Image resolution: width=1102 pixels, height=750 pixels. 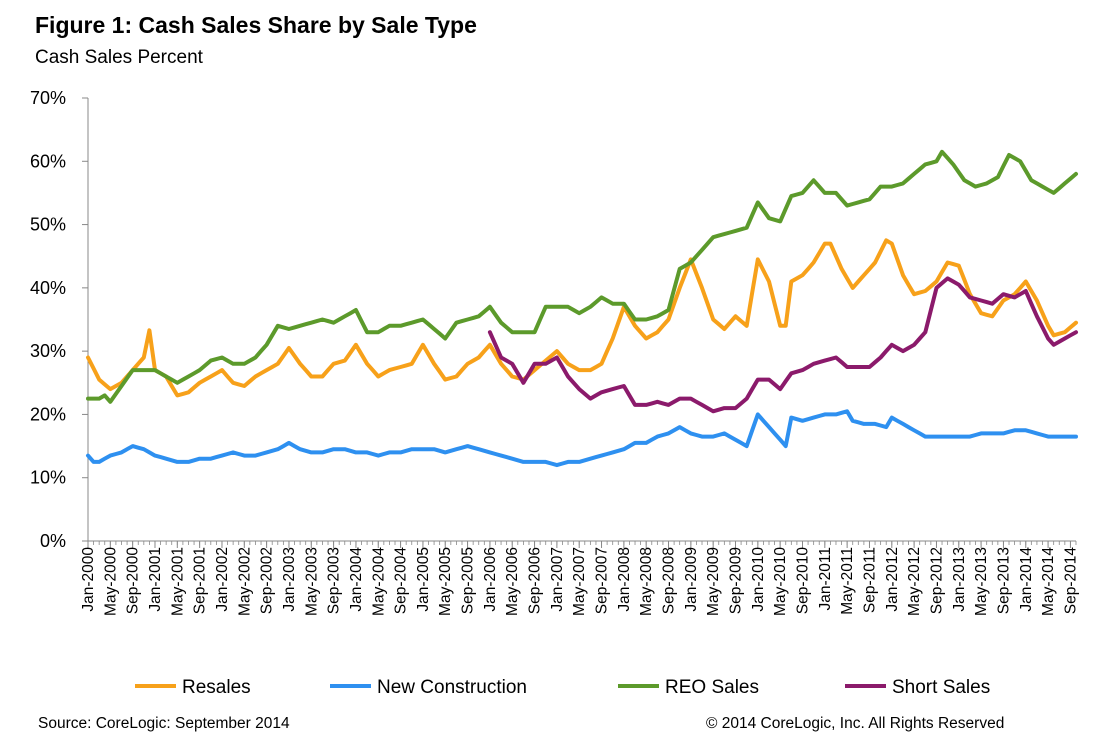 What do you see at coordinates (959, 579) in the screenshot?
I see `x-tick-label: Jan-2013` at bounding box center [959, 579].